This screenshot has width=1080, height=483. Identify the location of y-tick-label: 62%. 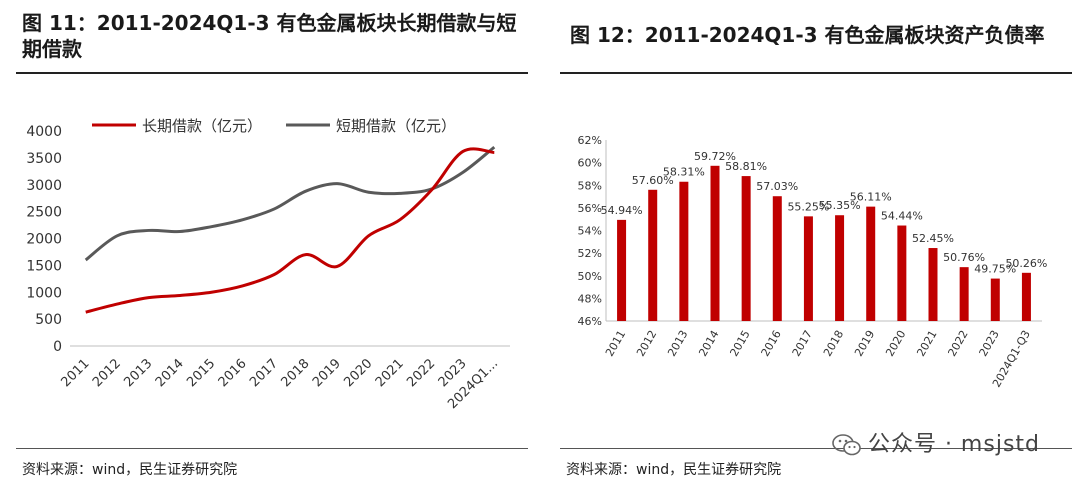
(590, 140).